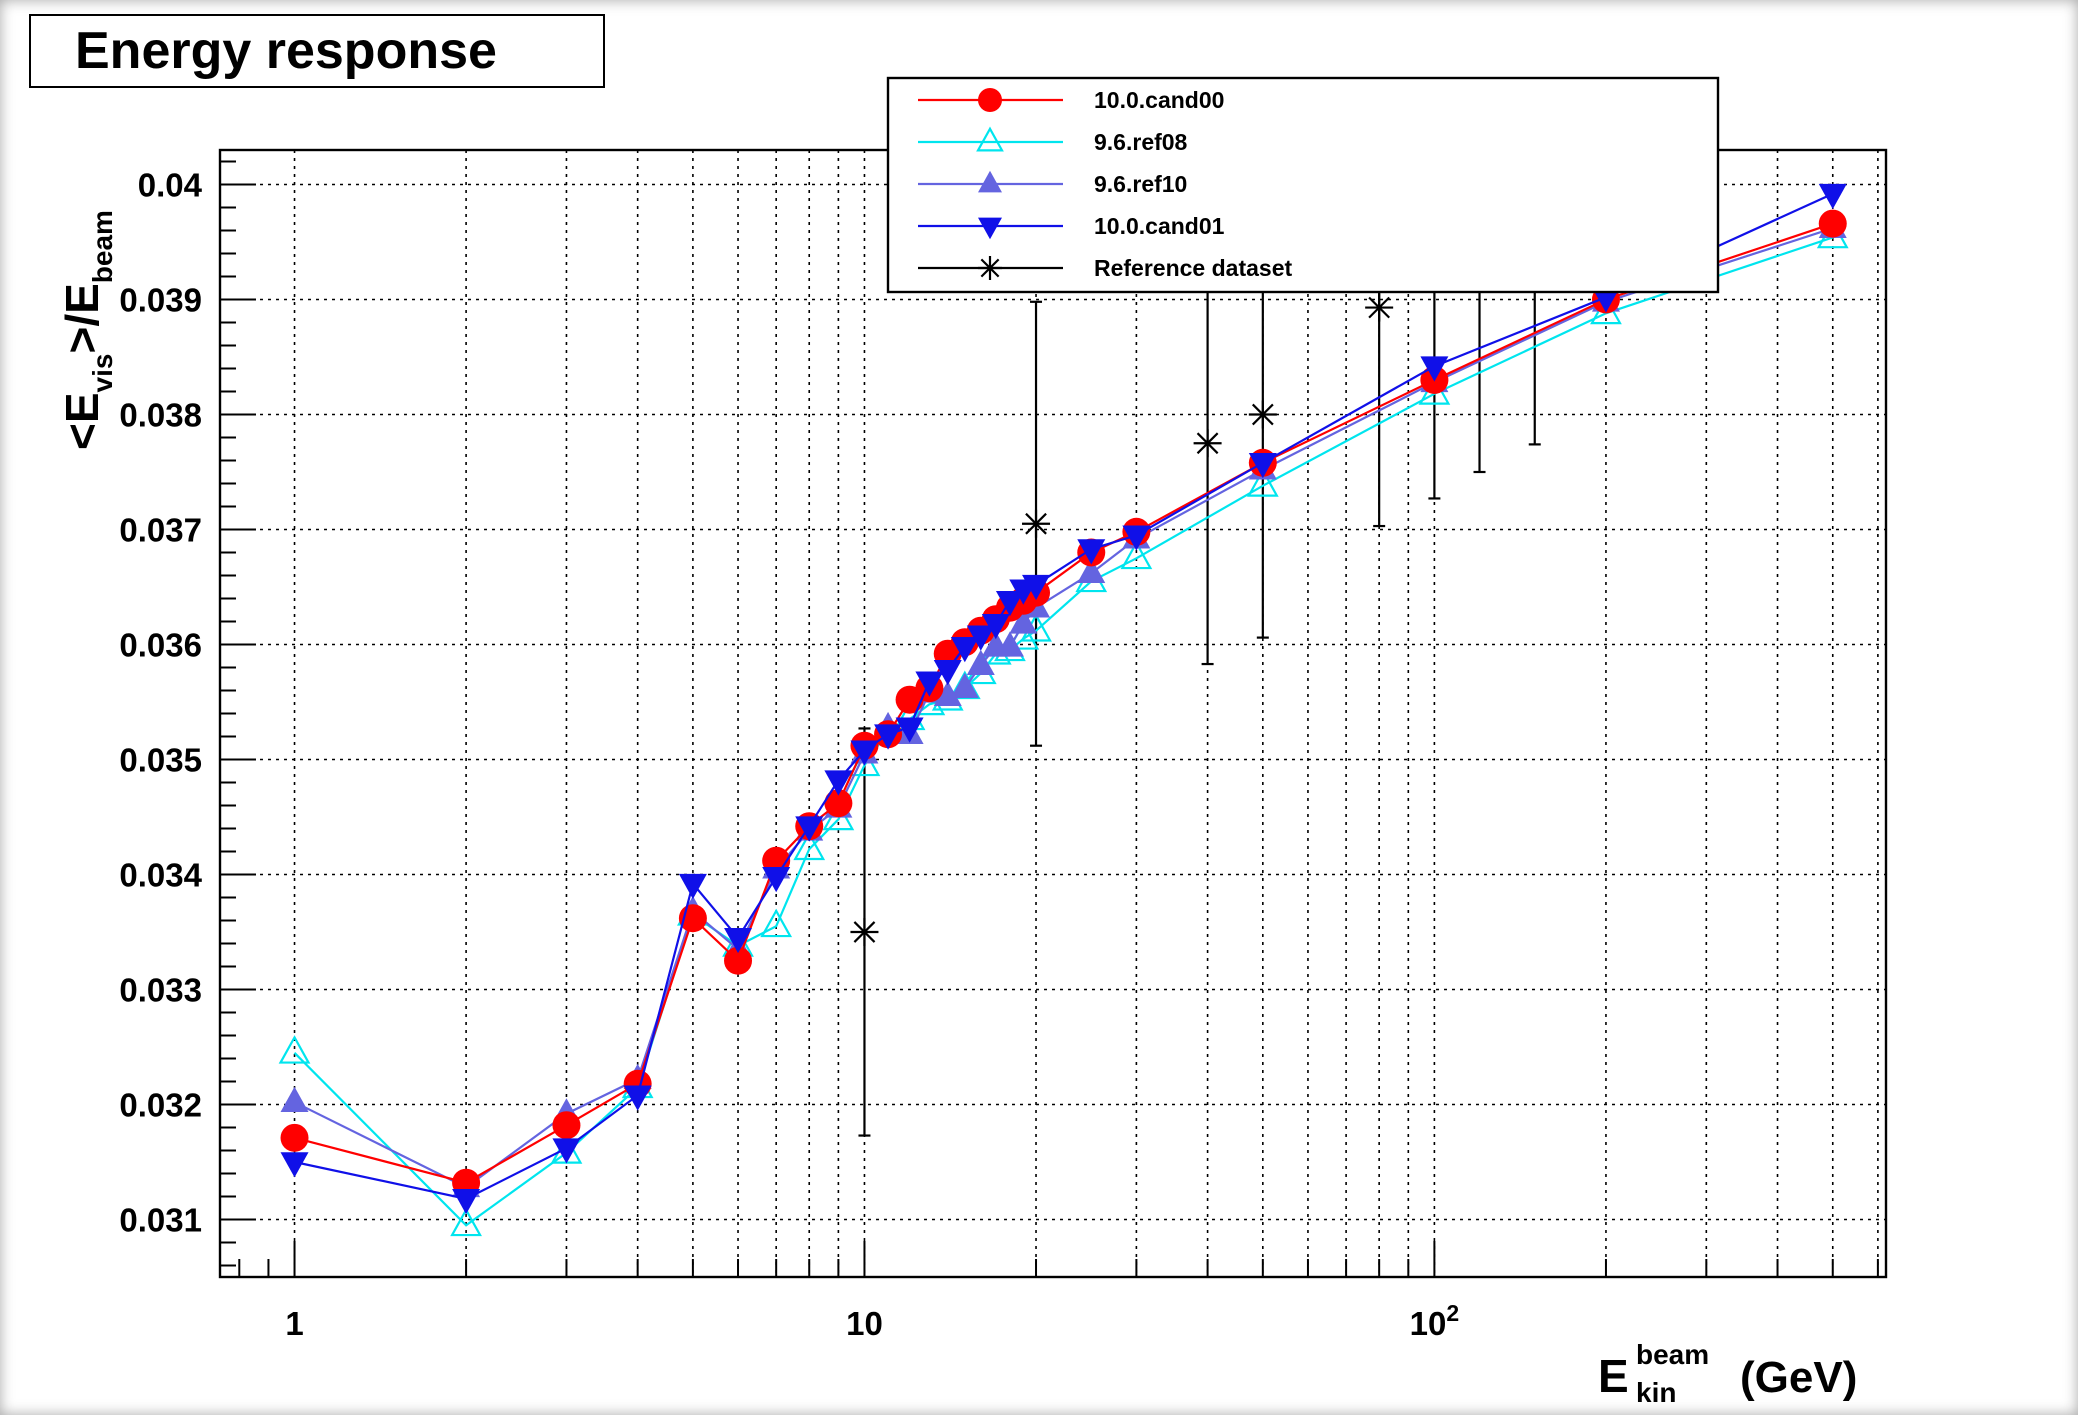 The image size is (2078, 1415). Describe the element at coordinates (160, 530) in the screenshot. I see `y-tick-label: 0.037` at that location.